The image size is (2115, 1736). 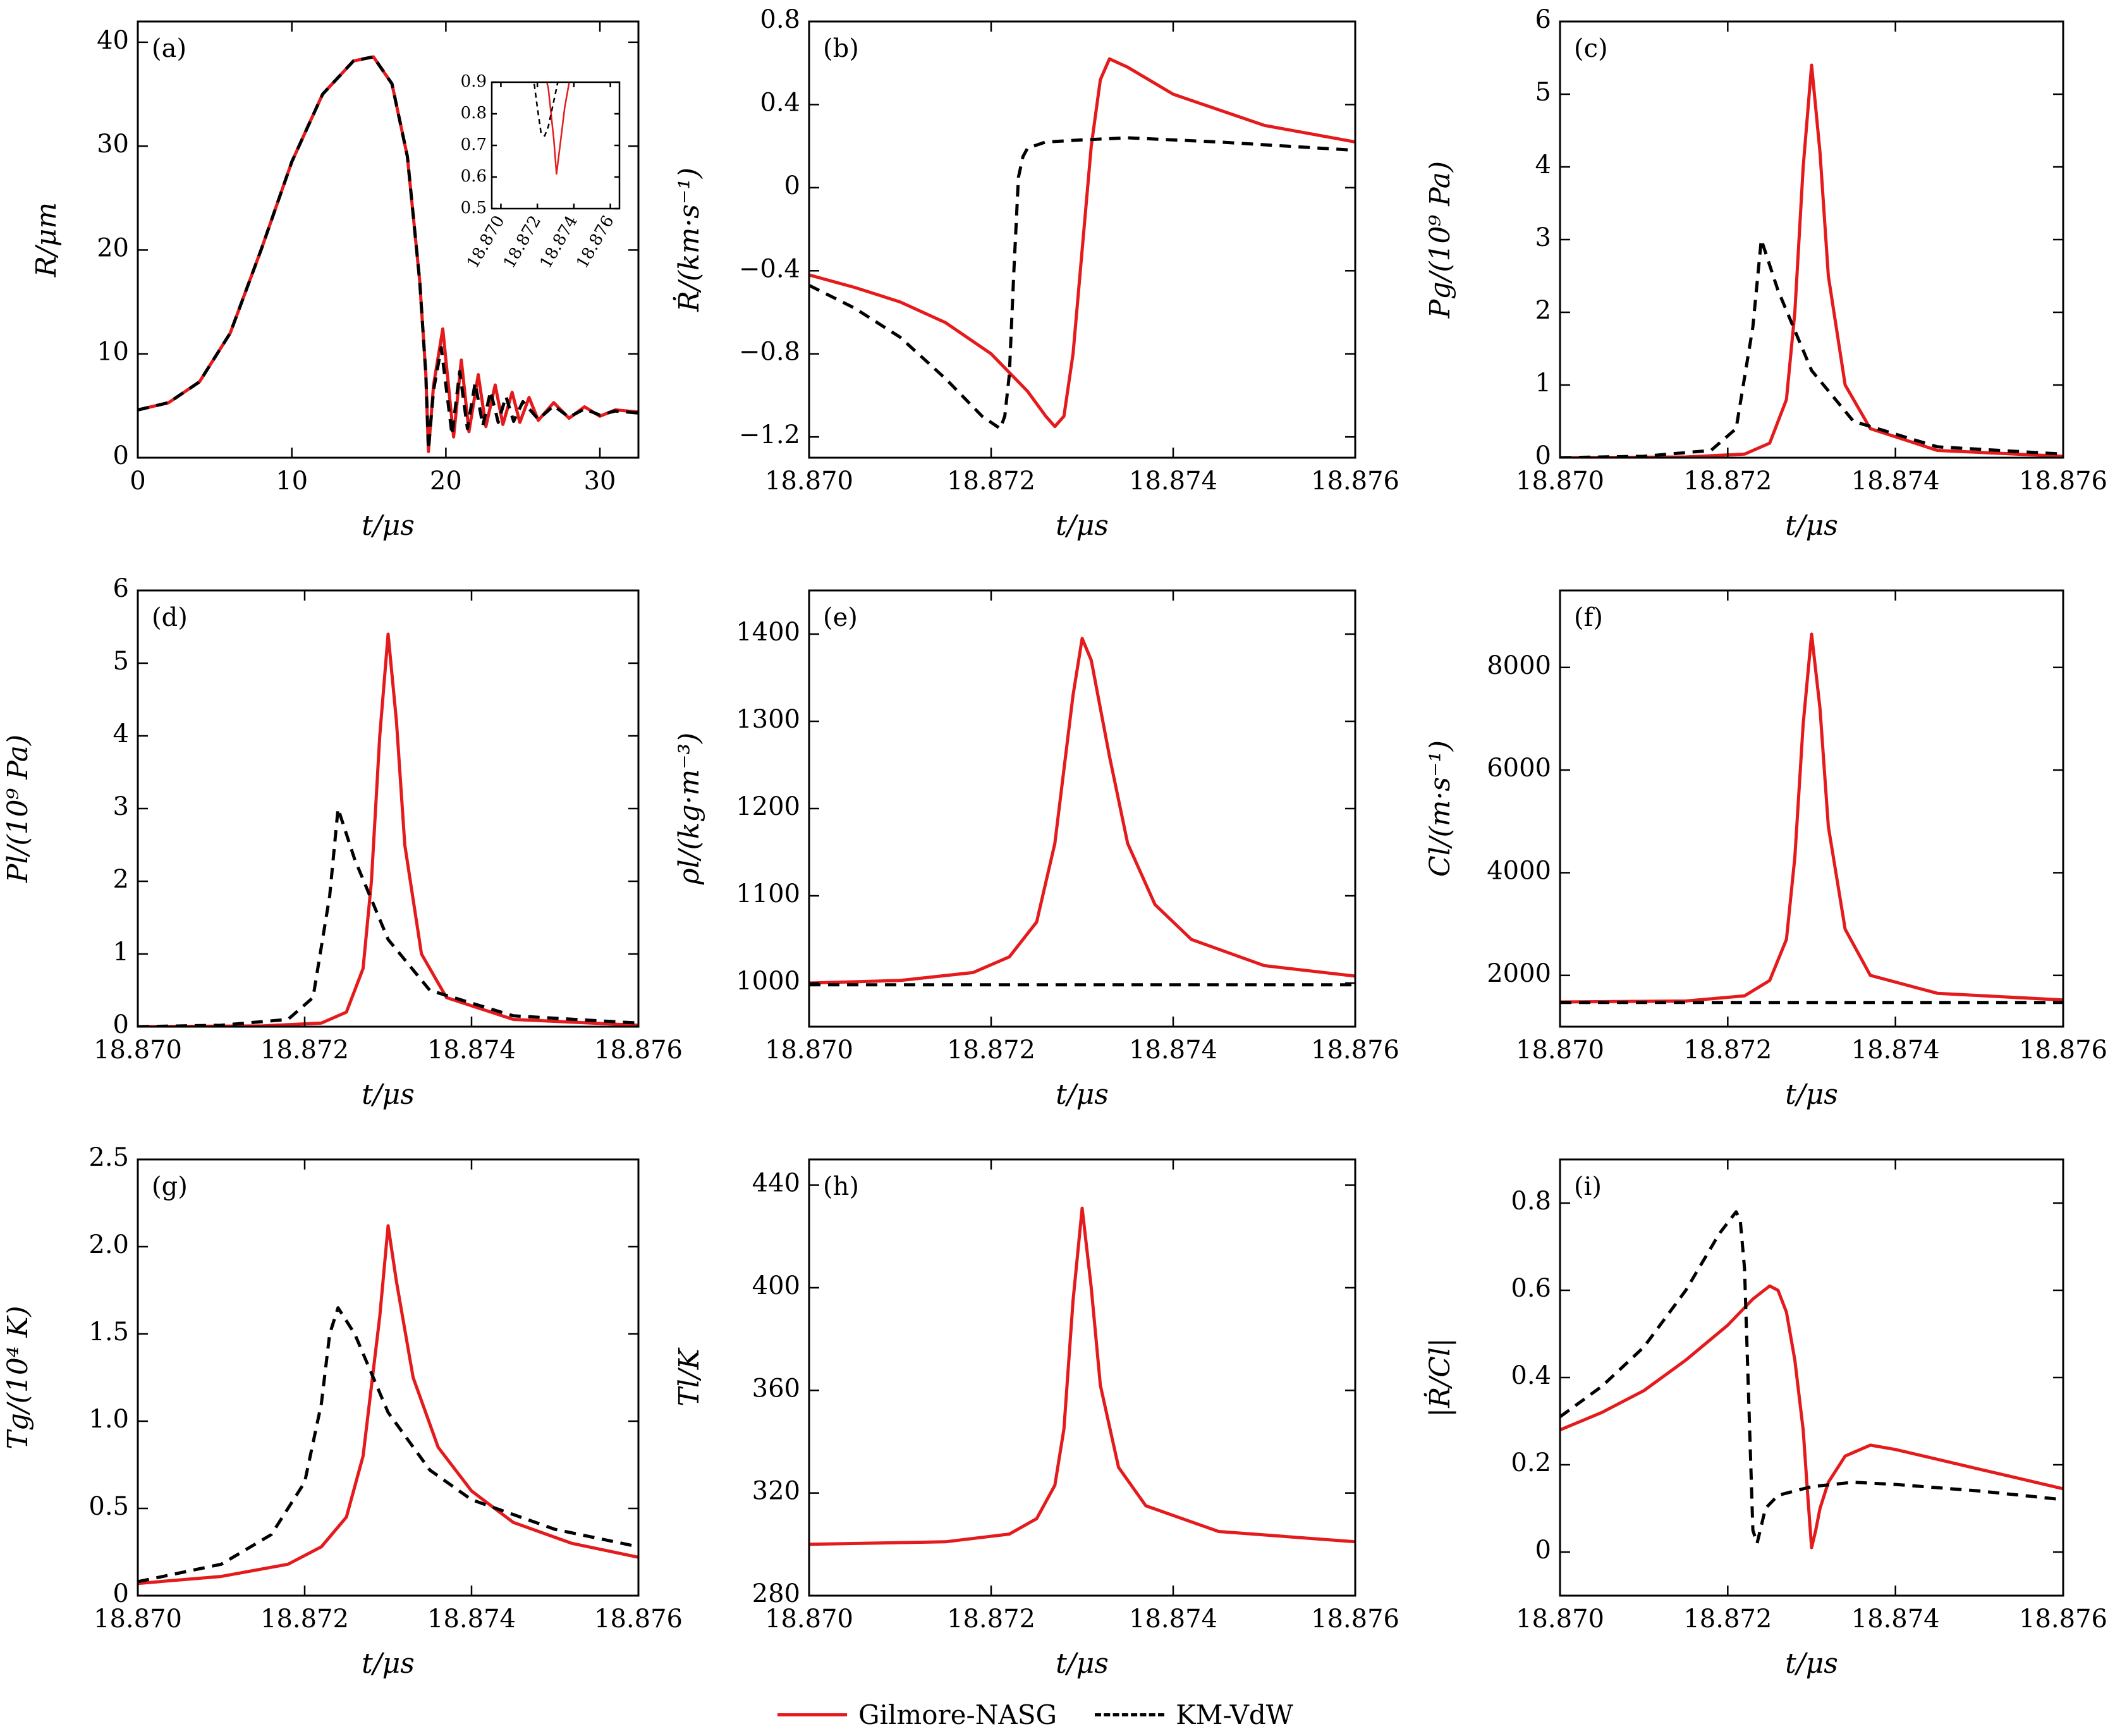 What do you see at coordinates (1543, 19) in the screenshot?
I see `y-tick-label: 6` at bounding box center [1543, 19].